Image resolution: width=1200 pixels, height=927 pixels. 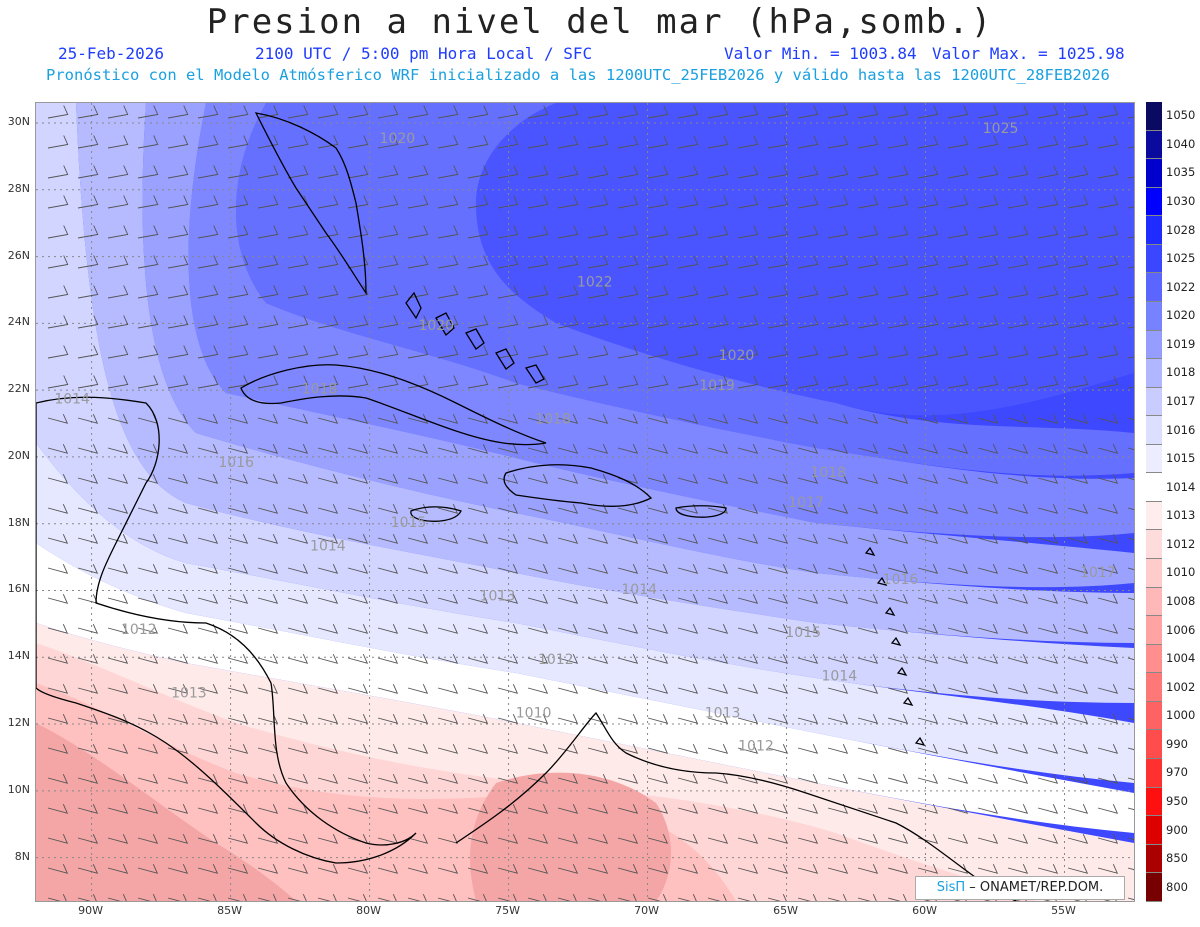 I want to click on colorbar-label: 1017, so click(x=1181, y=401).